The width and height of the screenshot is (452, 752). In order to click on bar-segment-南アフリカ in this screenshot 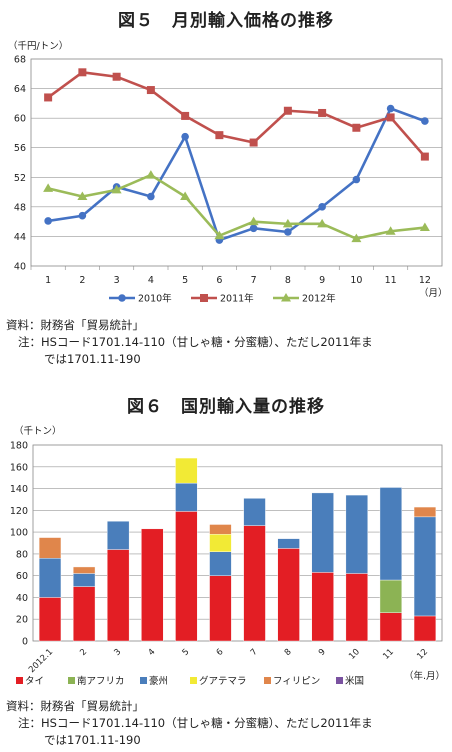, I will do `click(390, 596)`.